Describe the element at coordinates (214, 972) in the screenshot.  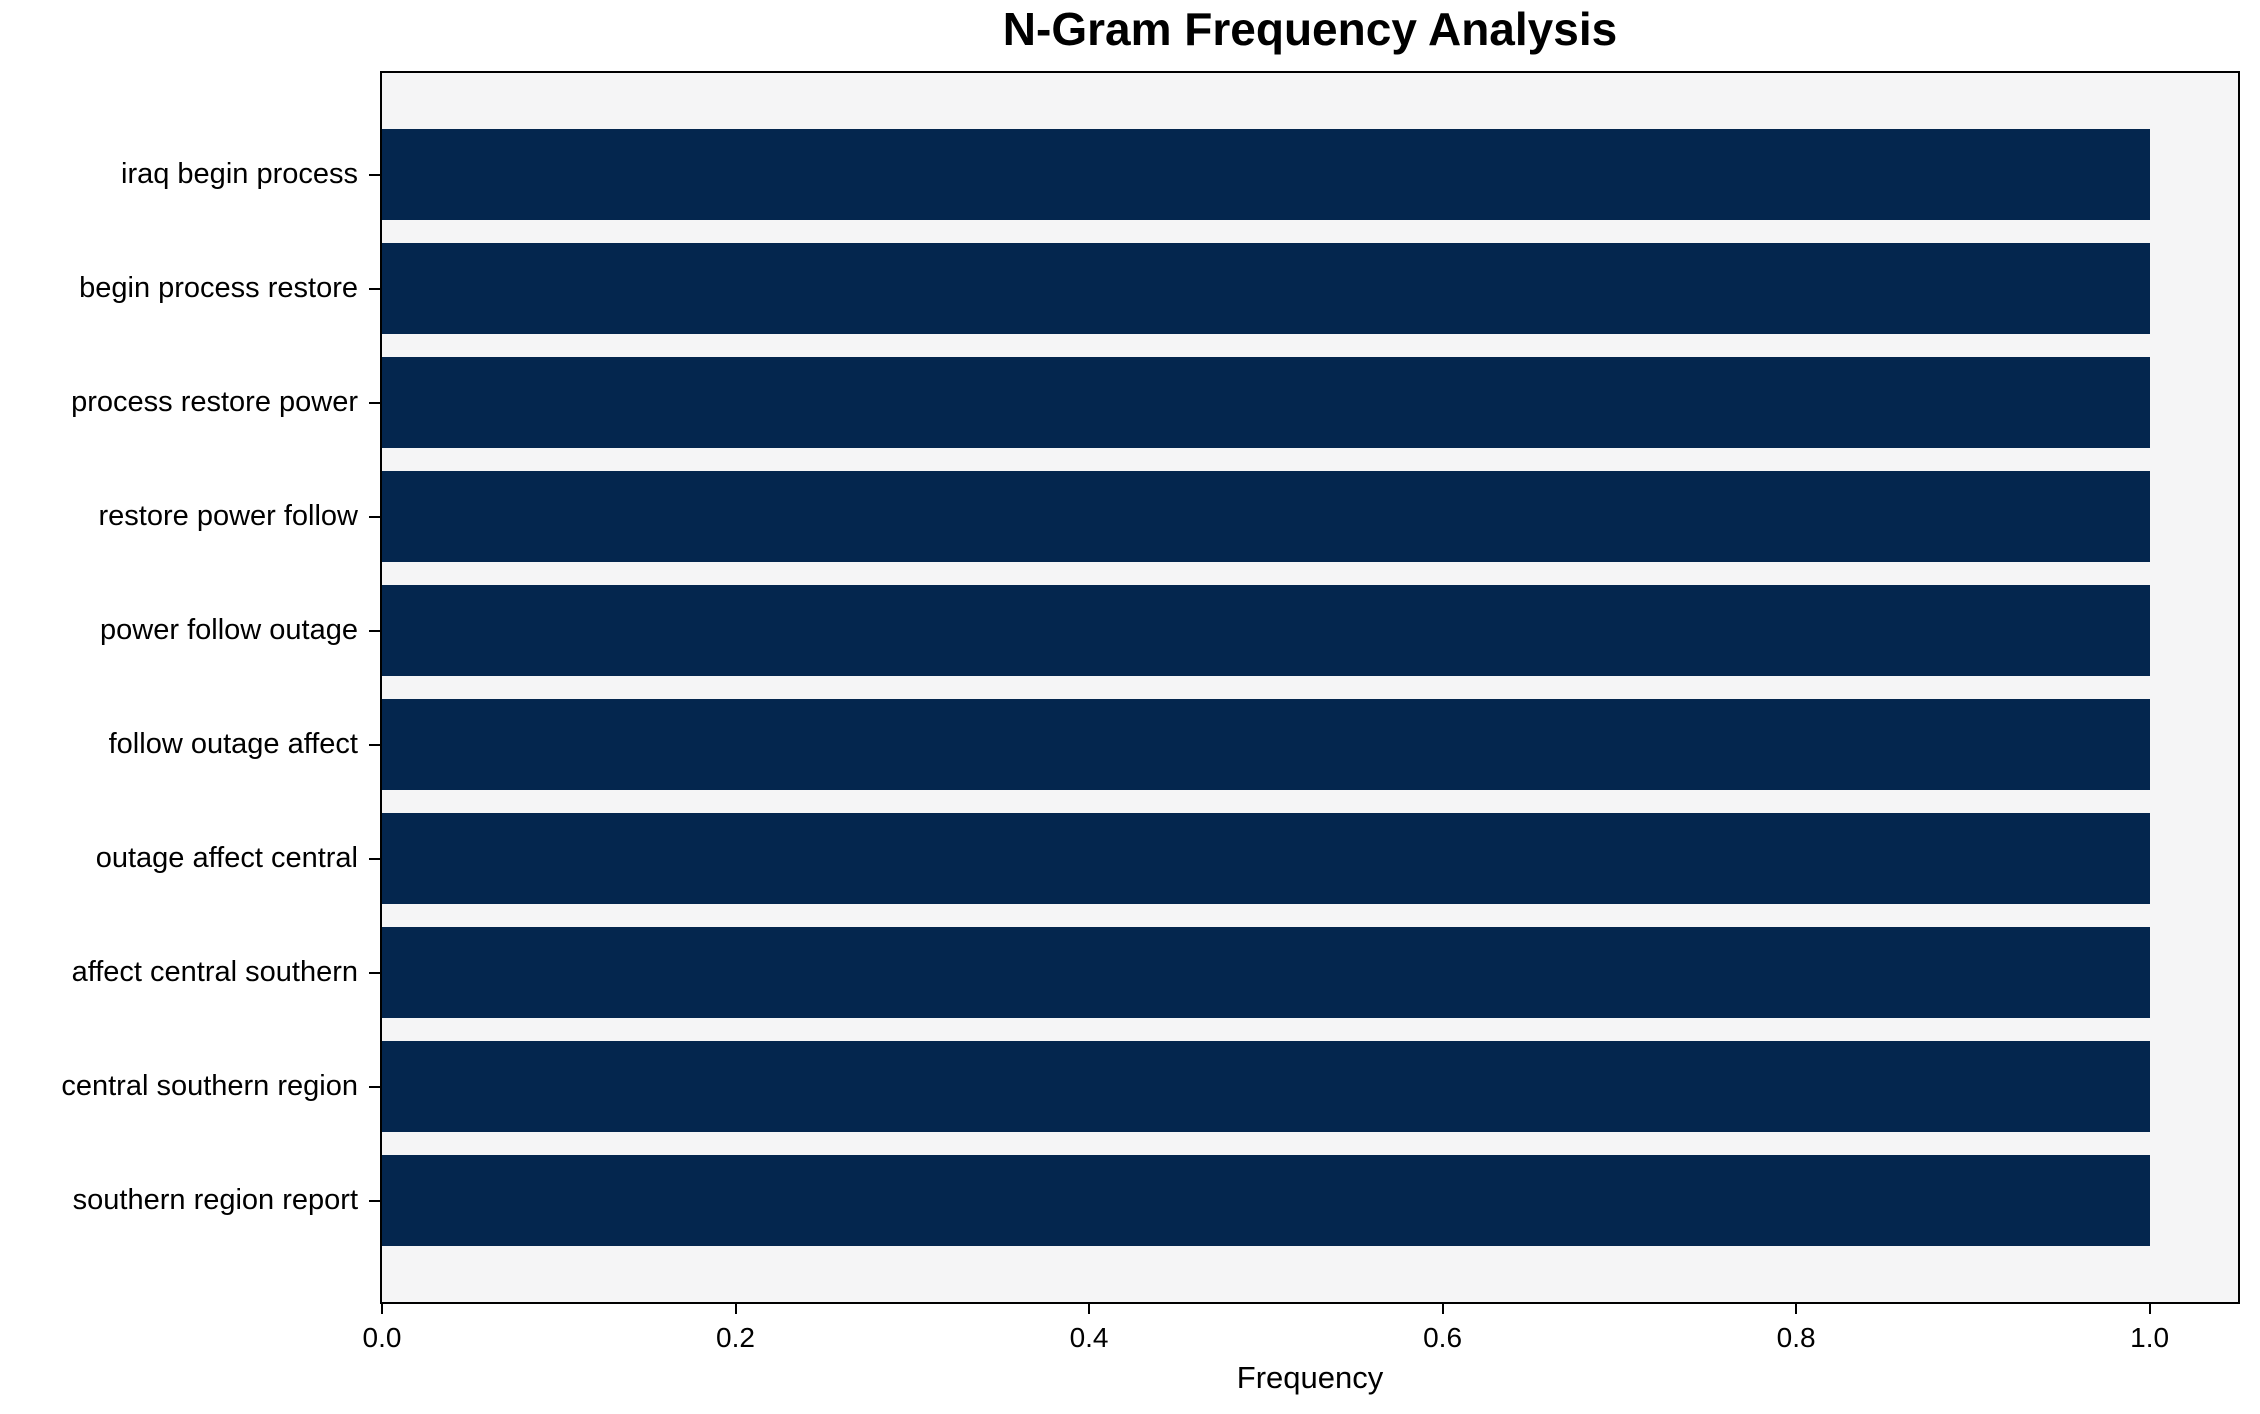
I see `y-tick-label: affect central southern` at that location.